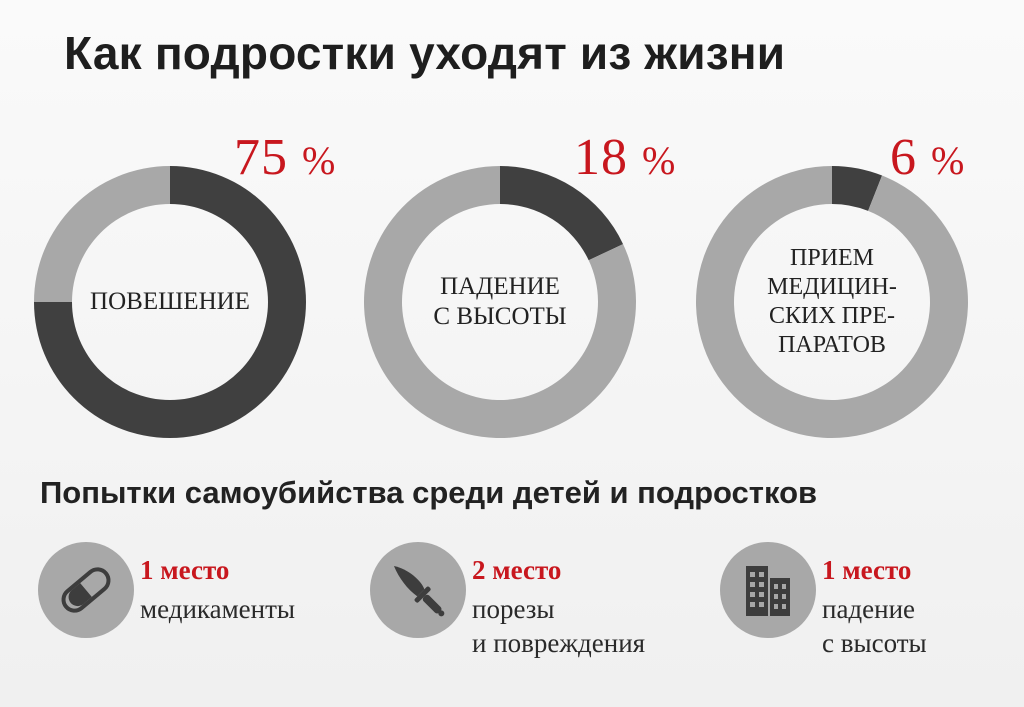 Image resolution: width=1024 pixels, height=707 pixels. I want to click on donut-chart-medication: ПРИЕМ МЕДИЦИН- СКИХ ПРЕ- ПАРАТОВ, so click(832, 302).